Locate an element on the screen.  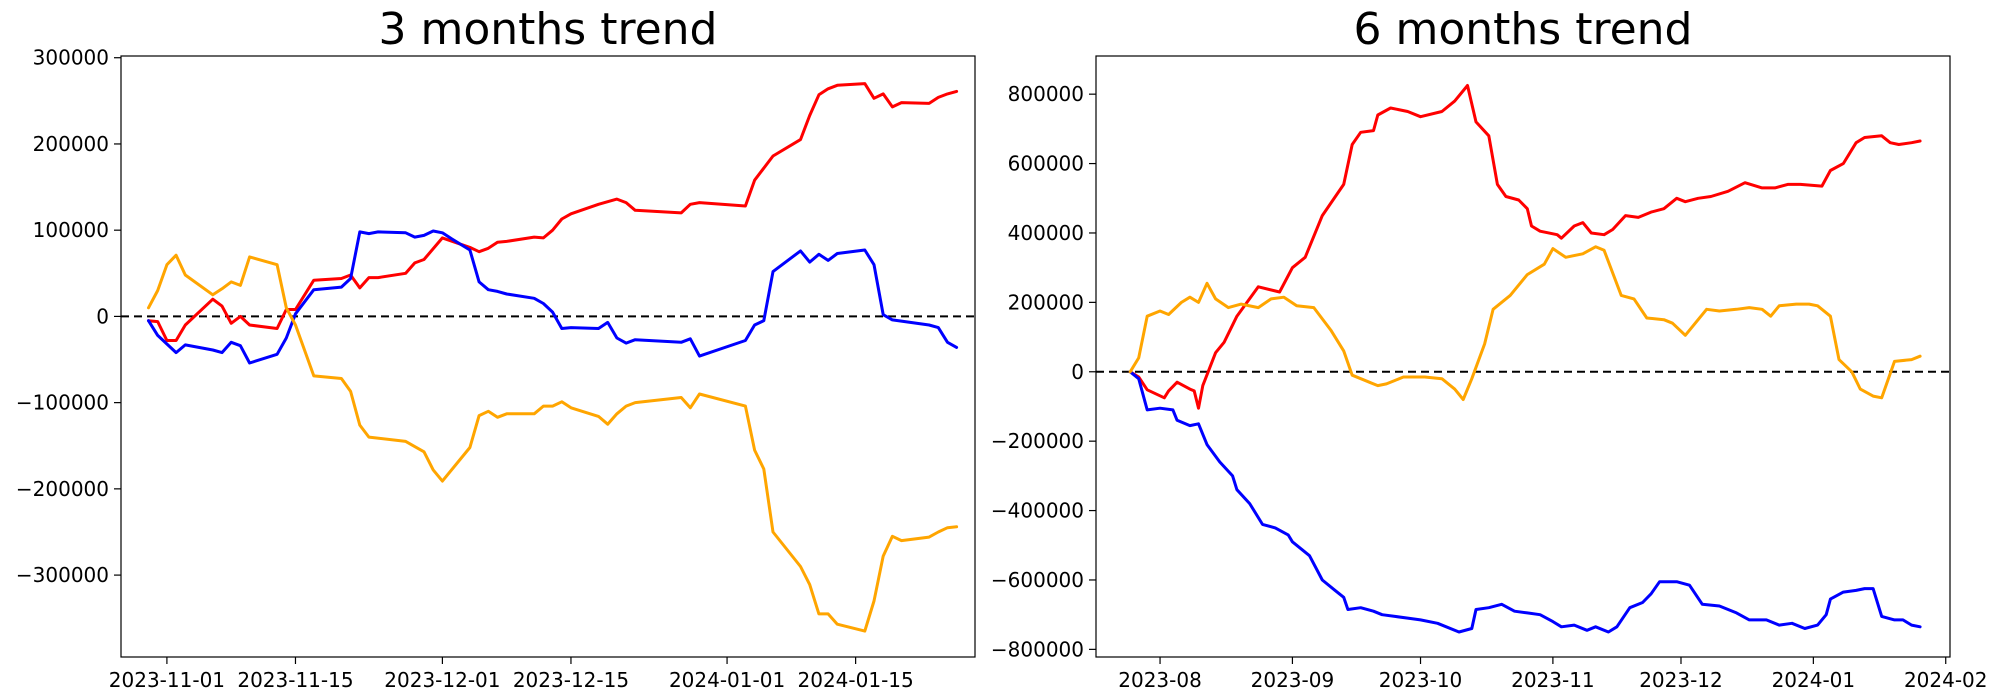
y-tick-label-600000: −600000 is located at coordinates (1037, 580).